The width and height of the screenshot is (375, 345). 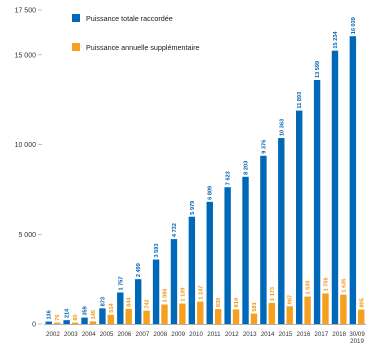 What do you see at coordinates (142, 47) in the screenshot?
I see `legend-label-annual: Puissance annuelle supplémentaire` at bounding box center [142, 47].